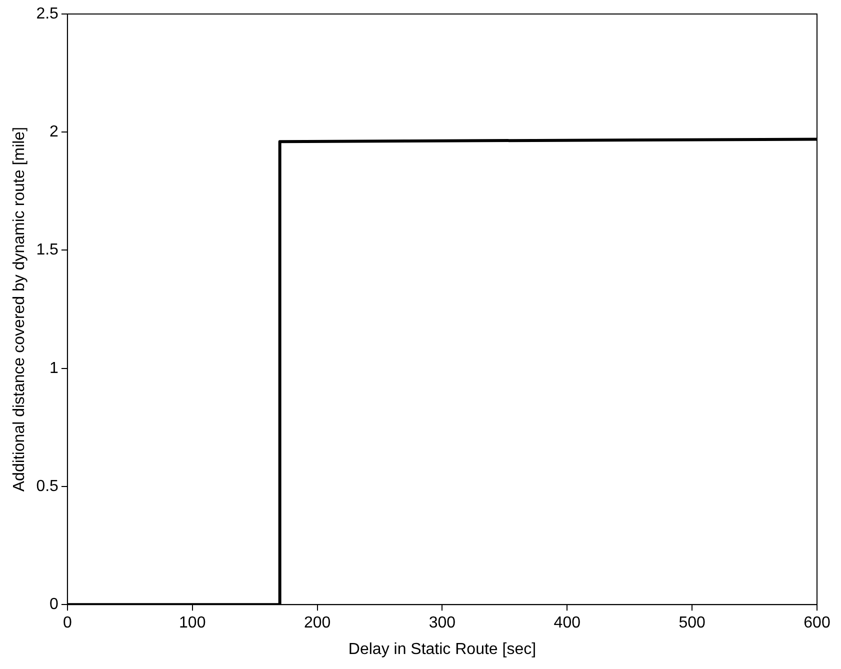 The width and height of the screenshot is (841, 669). I want to click on y-tick-label: 0, so click(54, 605).